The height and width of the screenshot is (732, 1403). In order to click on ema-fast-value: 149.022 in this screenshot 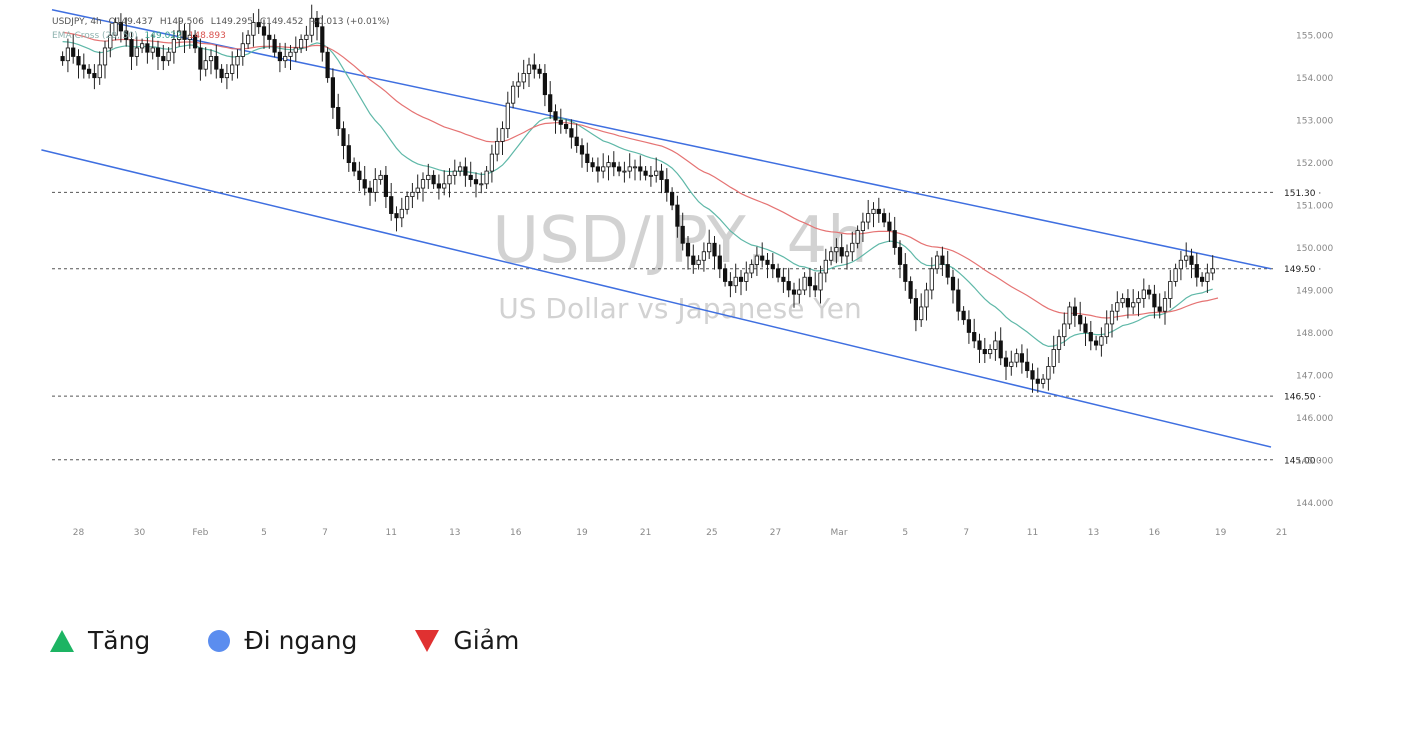, I will do `click(163, 36)`.